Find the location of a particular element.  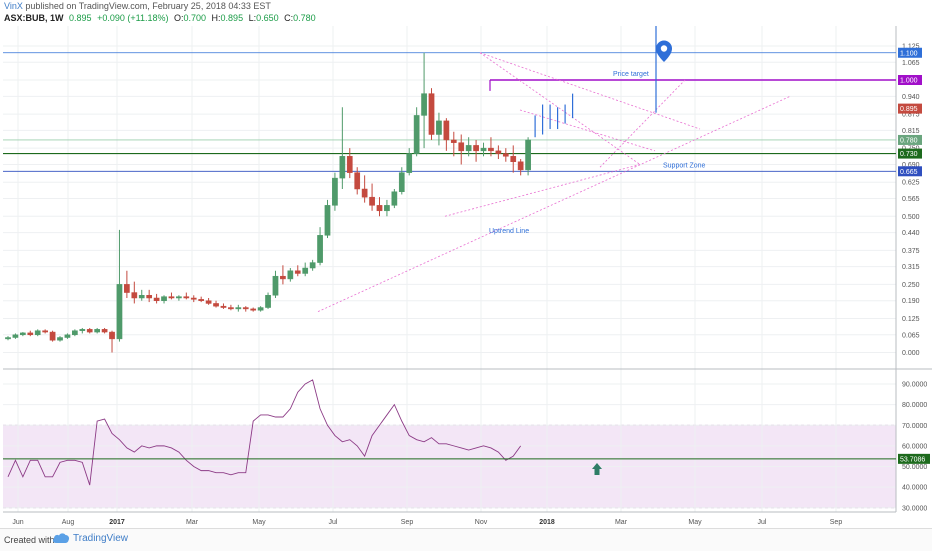

price-tick-label: 0.375 is located at coordinates (911, 251).